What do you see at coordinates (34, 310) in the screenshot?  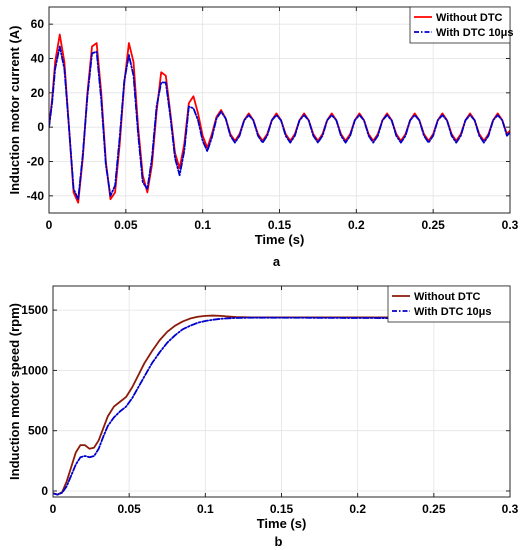 I see `y-tick-label: 1500` at bounding box center [34, 310].